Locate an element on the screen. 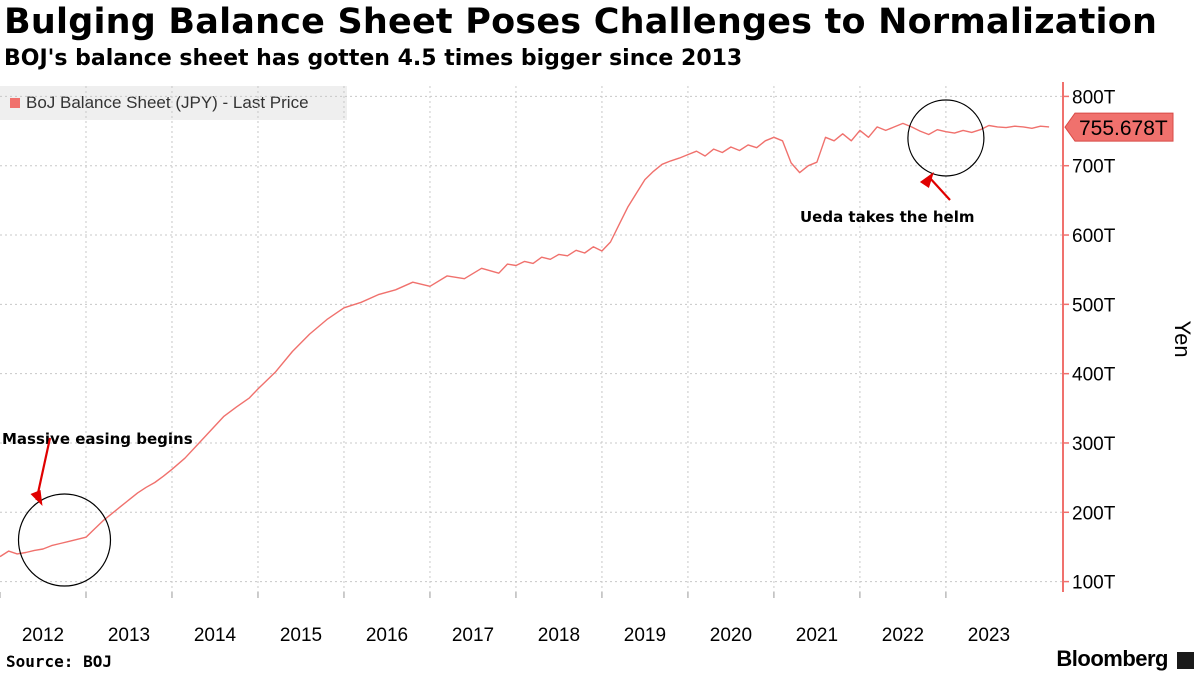 Image resolution: width=1200 pixels, height=675 pixels. source-note: Source: BOJ is located at coordinates (59, 661).